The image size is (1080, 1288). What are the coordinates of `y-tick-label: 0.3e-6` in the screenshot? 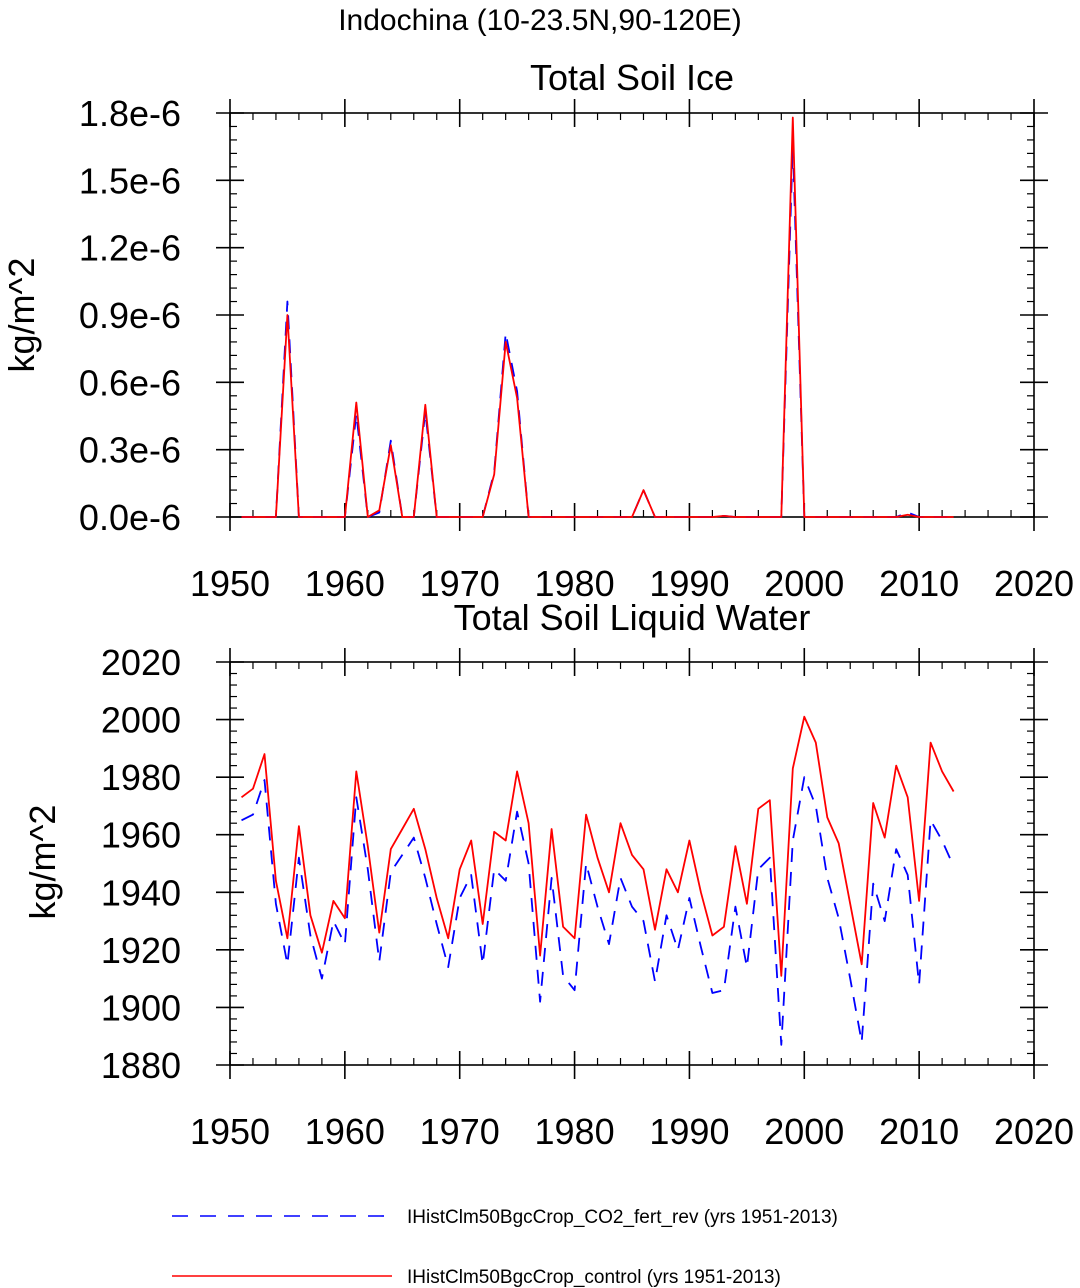 It's located at (130, 450).